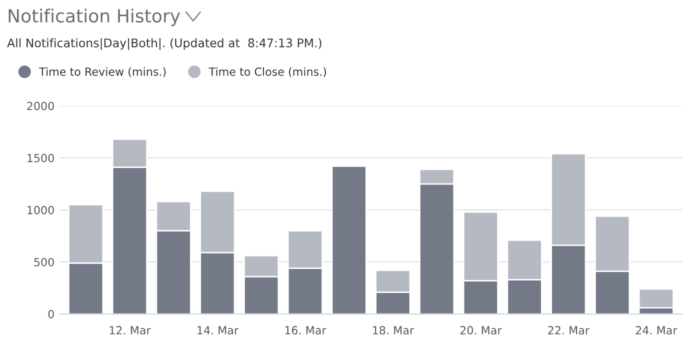 The image size is (700, 347). I want to click on legend-label: Time to Review (mins.), so click(102, 72).